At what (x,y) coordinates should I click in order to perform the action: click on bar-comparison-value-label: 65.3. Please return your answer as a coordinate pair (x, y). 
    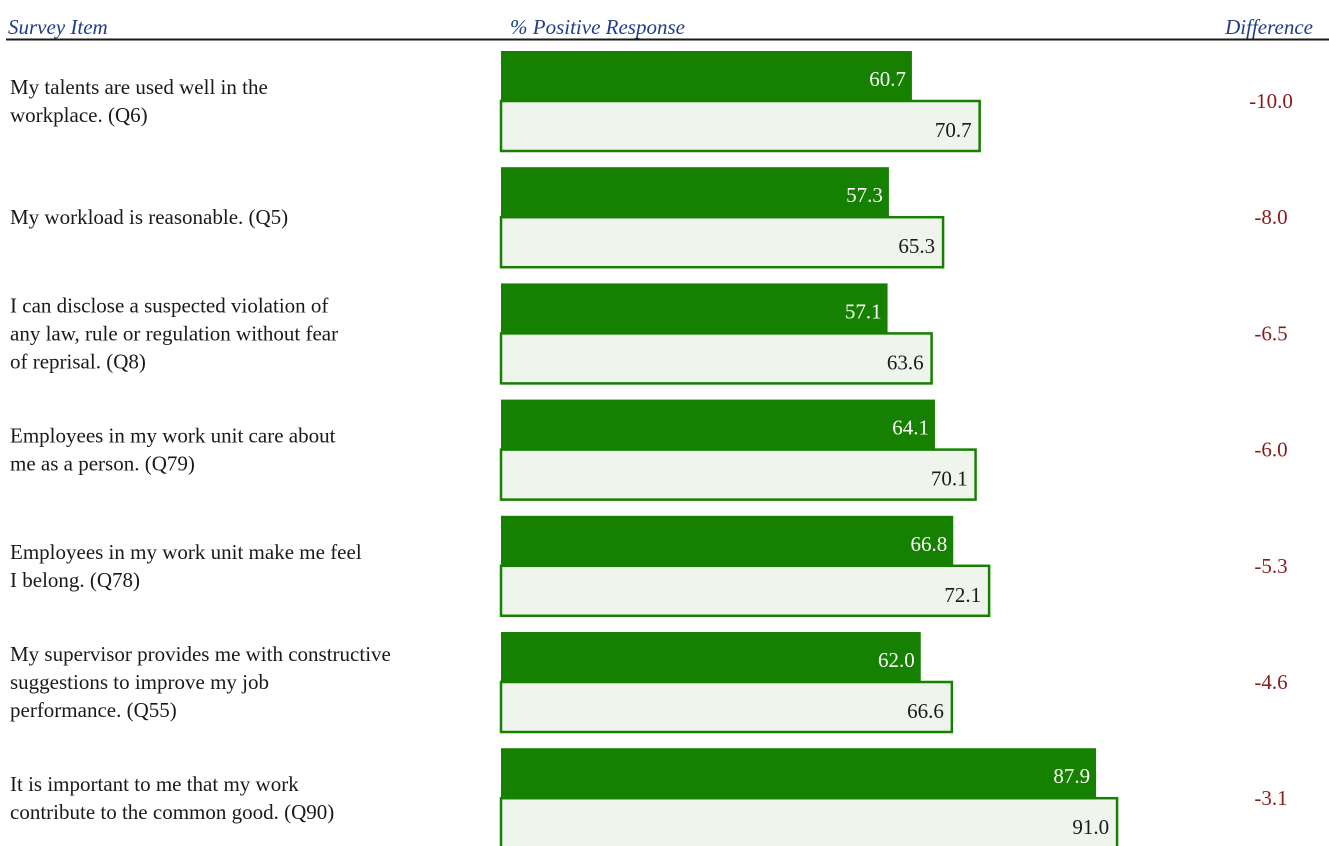
    Looking at the image, I should click on (916, 246).